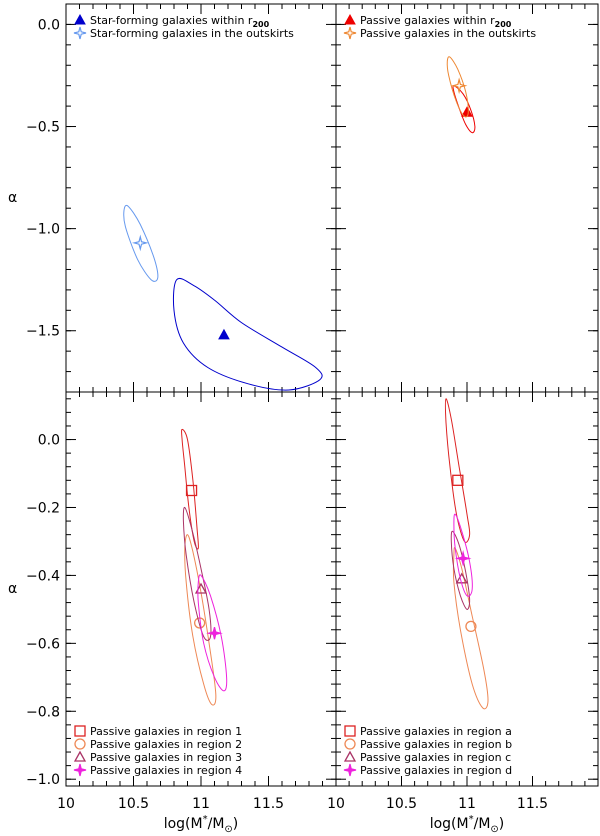 This screenshot has height=836, width=600. Describe the element at coordinates (43, 576) in the screenshot. I see `y-tick-label: −0.4` at that location.